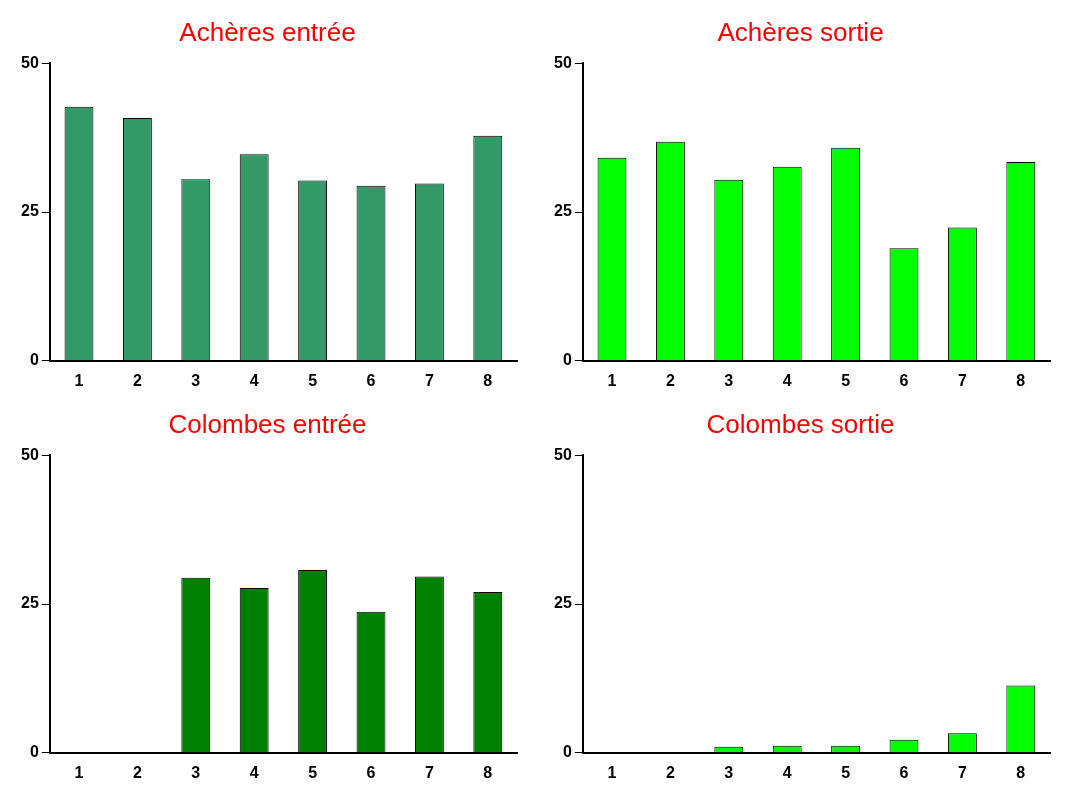 The height and width of the screenshot is (796, 1074). I want to click on chart-title: Achères entrée, so click(267, 31).